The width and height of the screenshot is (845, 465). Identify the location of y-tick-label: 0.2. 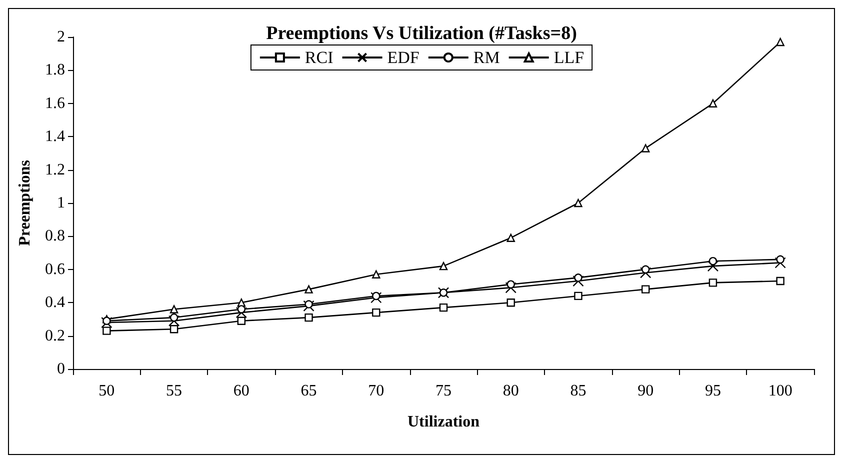
(55, 335).